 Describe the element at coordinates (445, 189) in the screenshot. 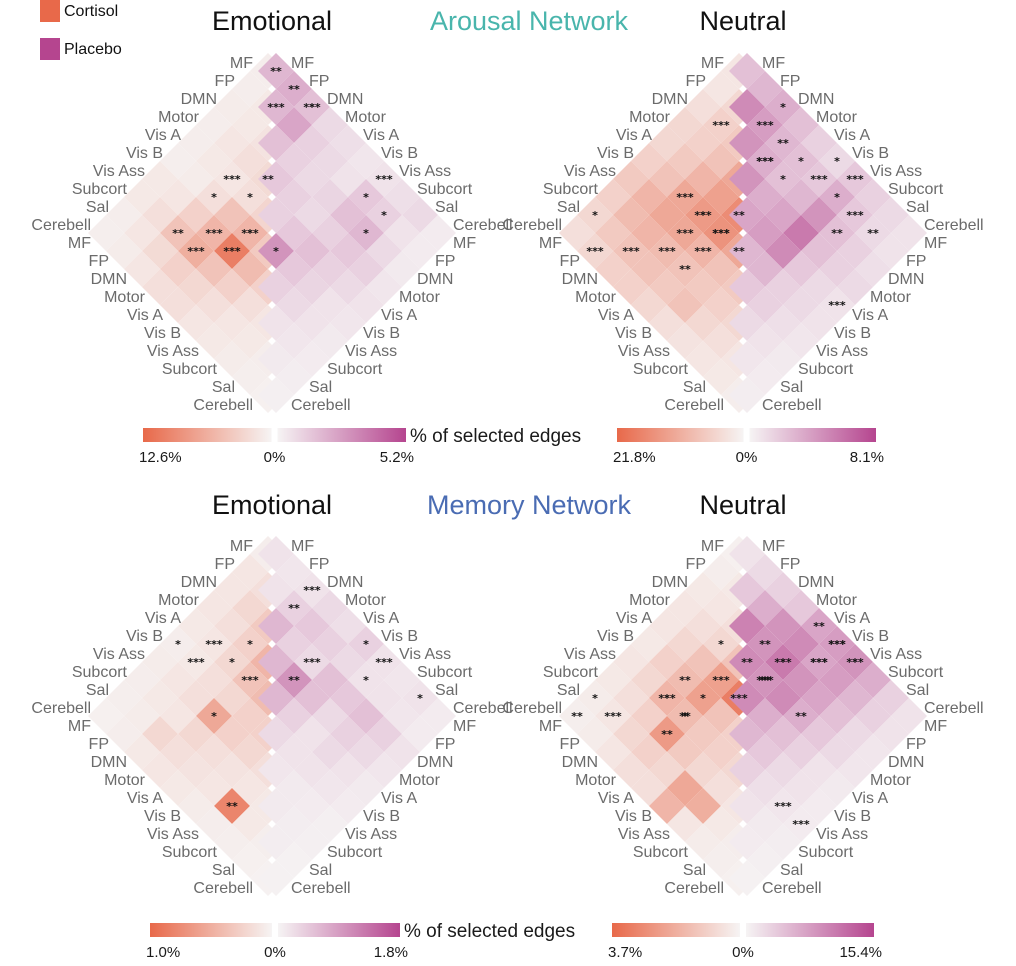

I see `axis-label-upper-right: Subcort` at that location.